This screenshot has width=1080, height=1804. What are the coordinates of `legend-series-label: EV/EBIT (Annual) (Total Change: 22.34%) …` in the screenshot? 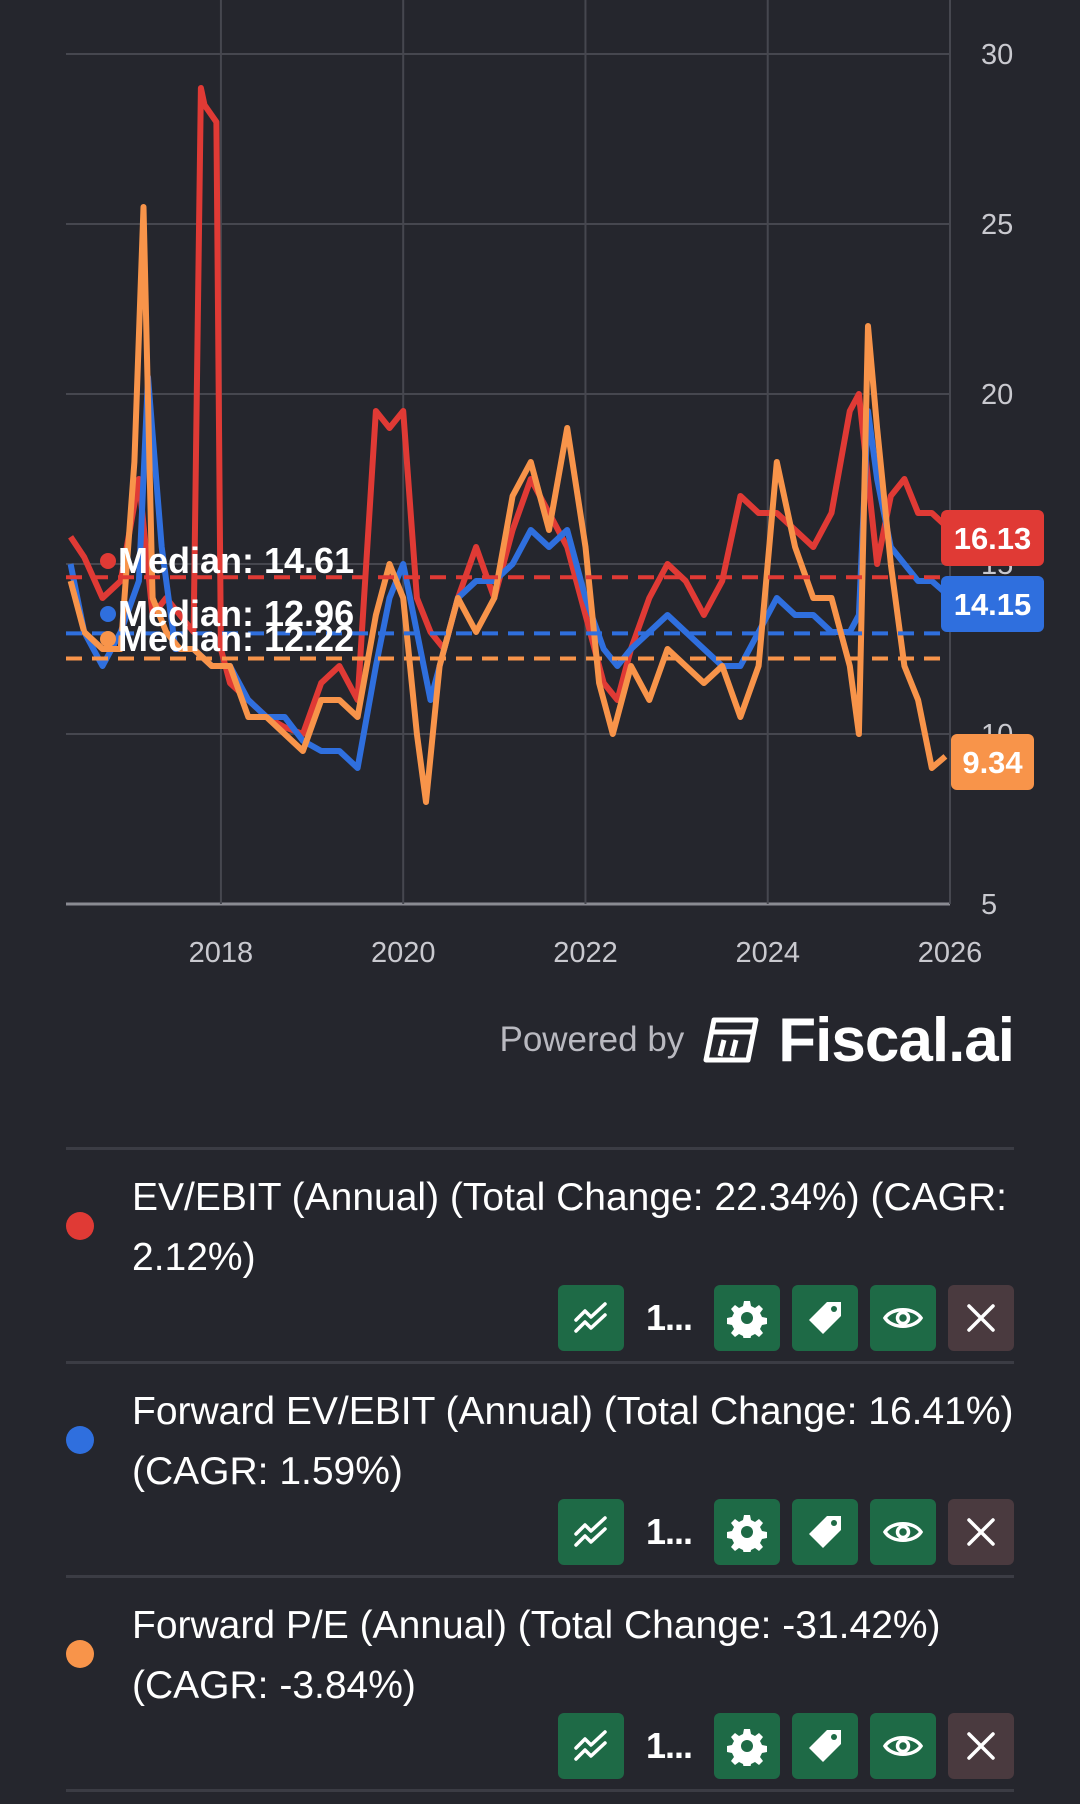 It's located at (570, 1227).